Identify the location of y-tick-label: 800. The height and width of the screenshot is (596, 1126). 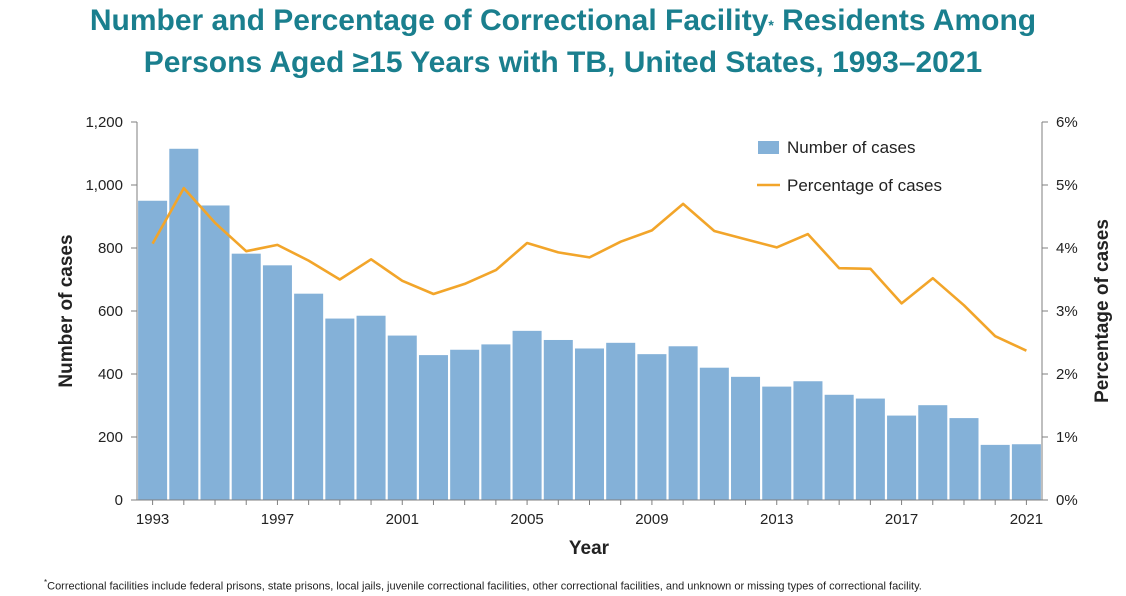
(110, 248).